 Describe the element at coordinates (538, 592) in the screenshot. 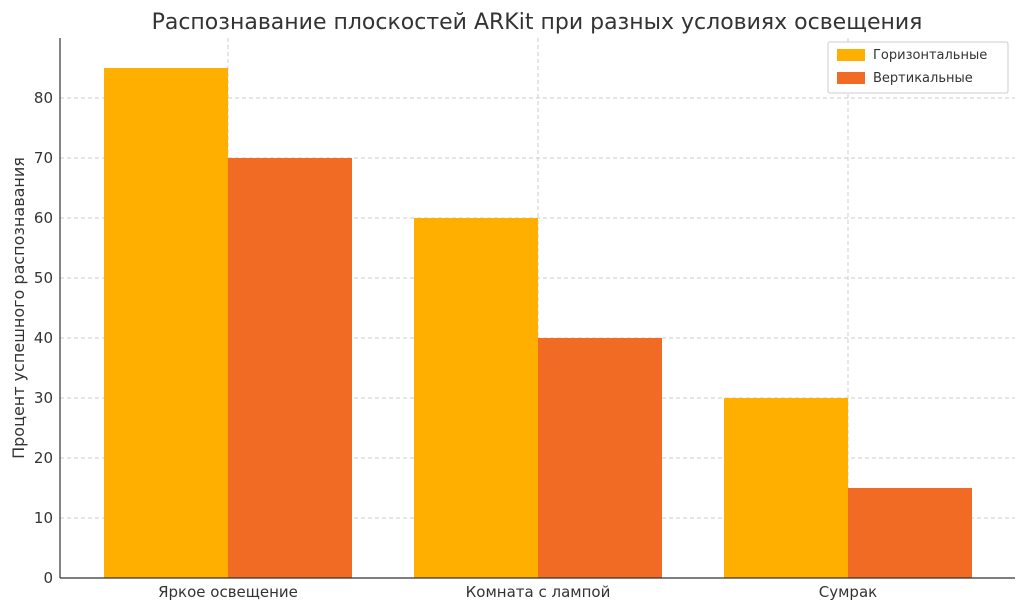

I see `x-tick-label: Комната с лампой` at that location.